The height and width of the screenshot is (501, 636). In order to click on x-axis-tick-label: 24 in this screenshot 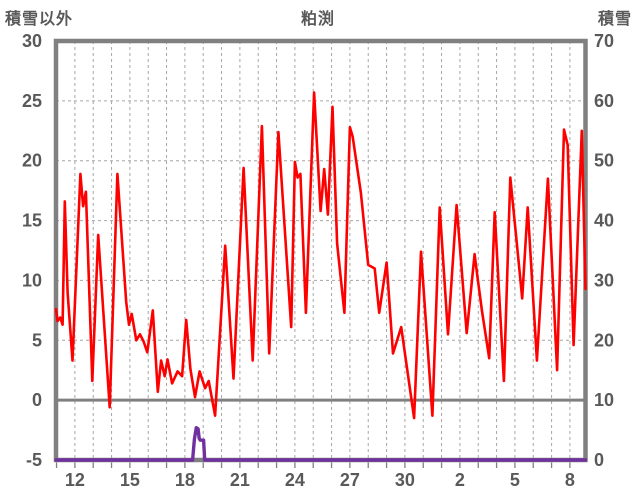, I will do `click(295, 480)`.